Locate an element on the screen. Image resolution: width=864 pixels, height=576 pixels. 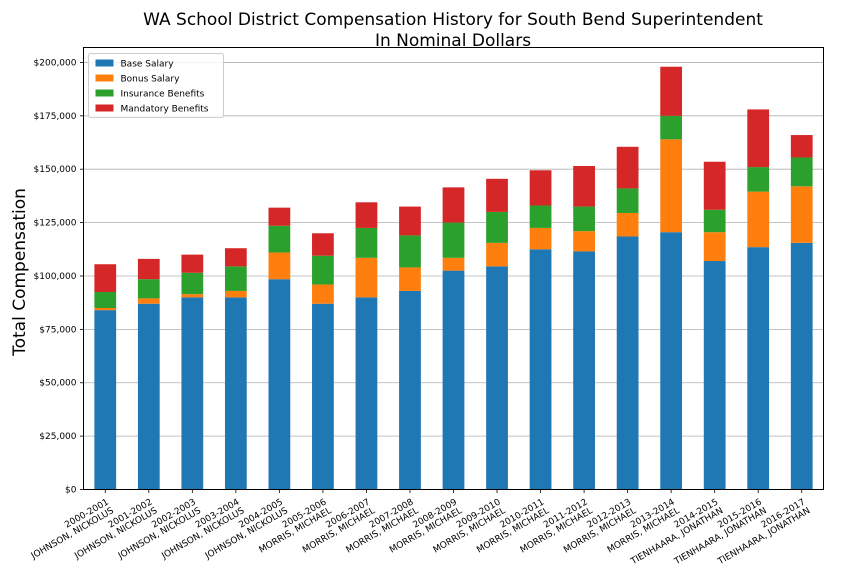
x-tick-name: JOHNSON, NICKOLUS is located at coordinates (72, 534).